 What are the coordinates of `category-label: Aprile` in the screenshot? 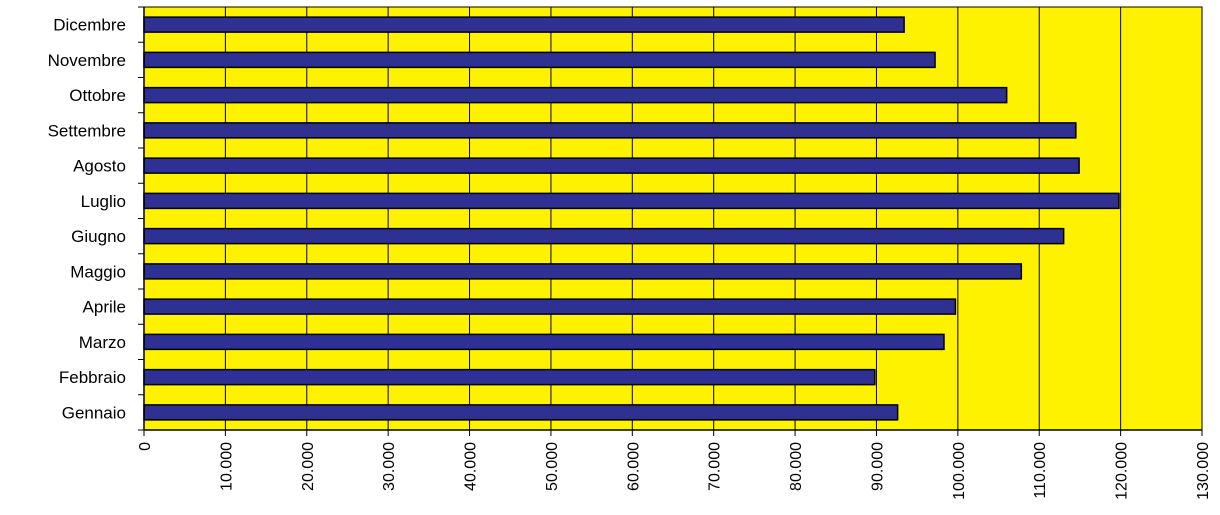 It's located at (104, 307).